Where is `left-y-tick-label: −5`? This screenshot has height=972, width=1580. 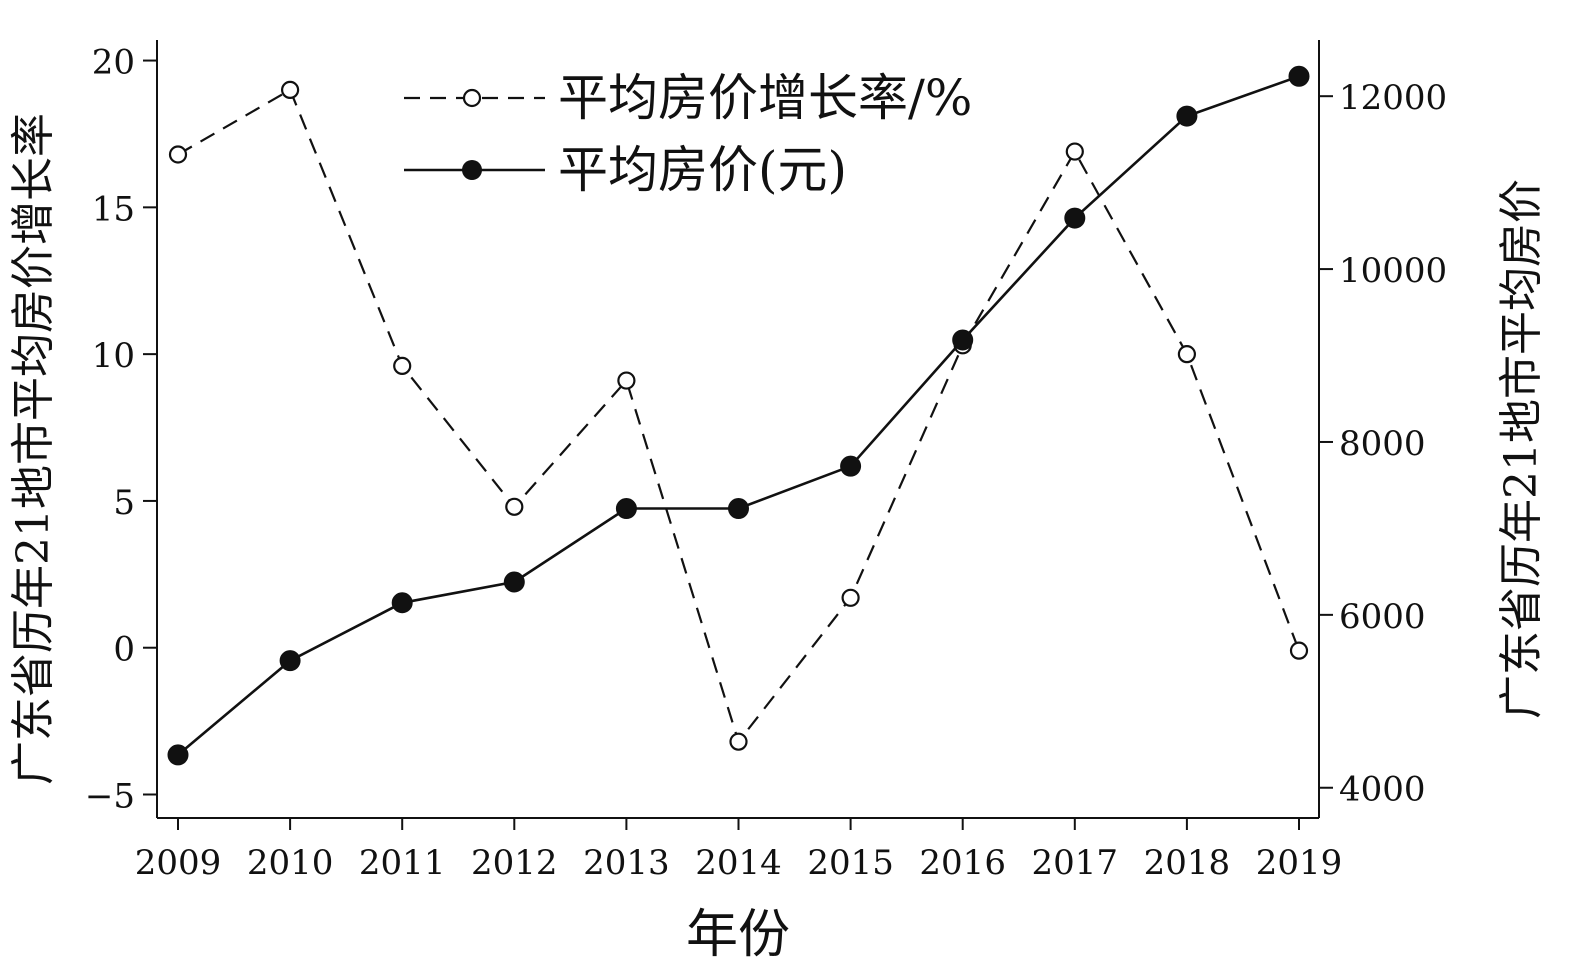 left-y-tick-label: −5 is located at coordinates (110, 797).